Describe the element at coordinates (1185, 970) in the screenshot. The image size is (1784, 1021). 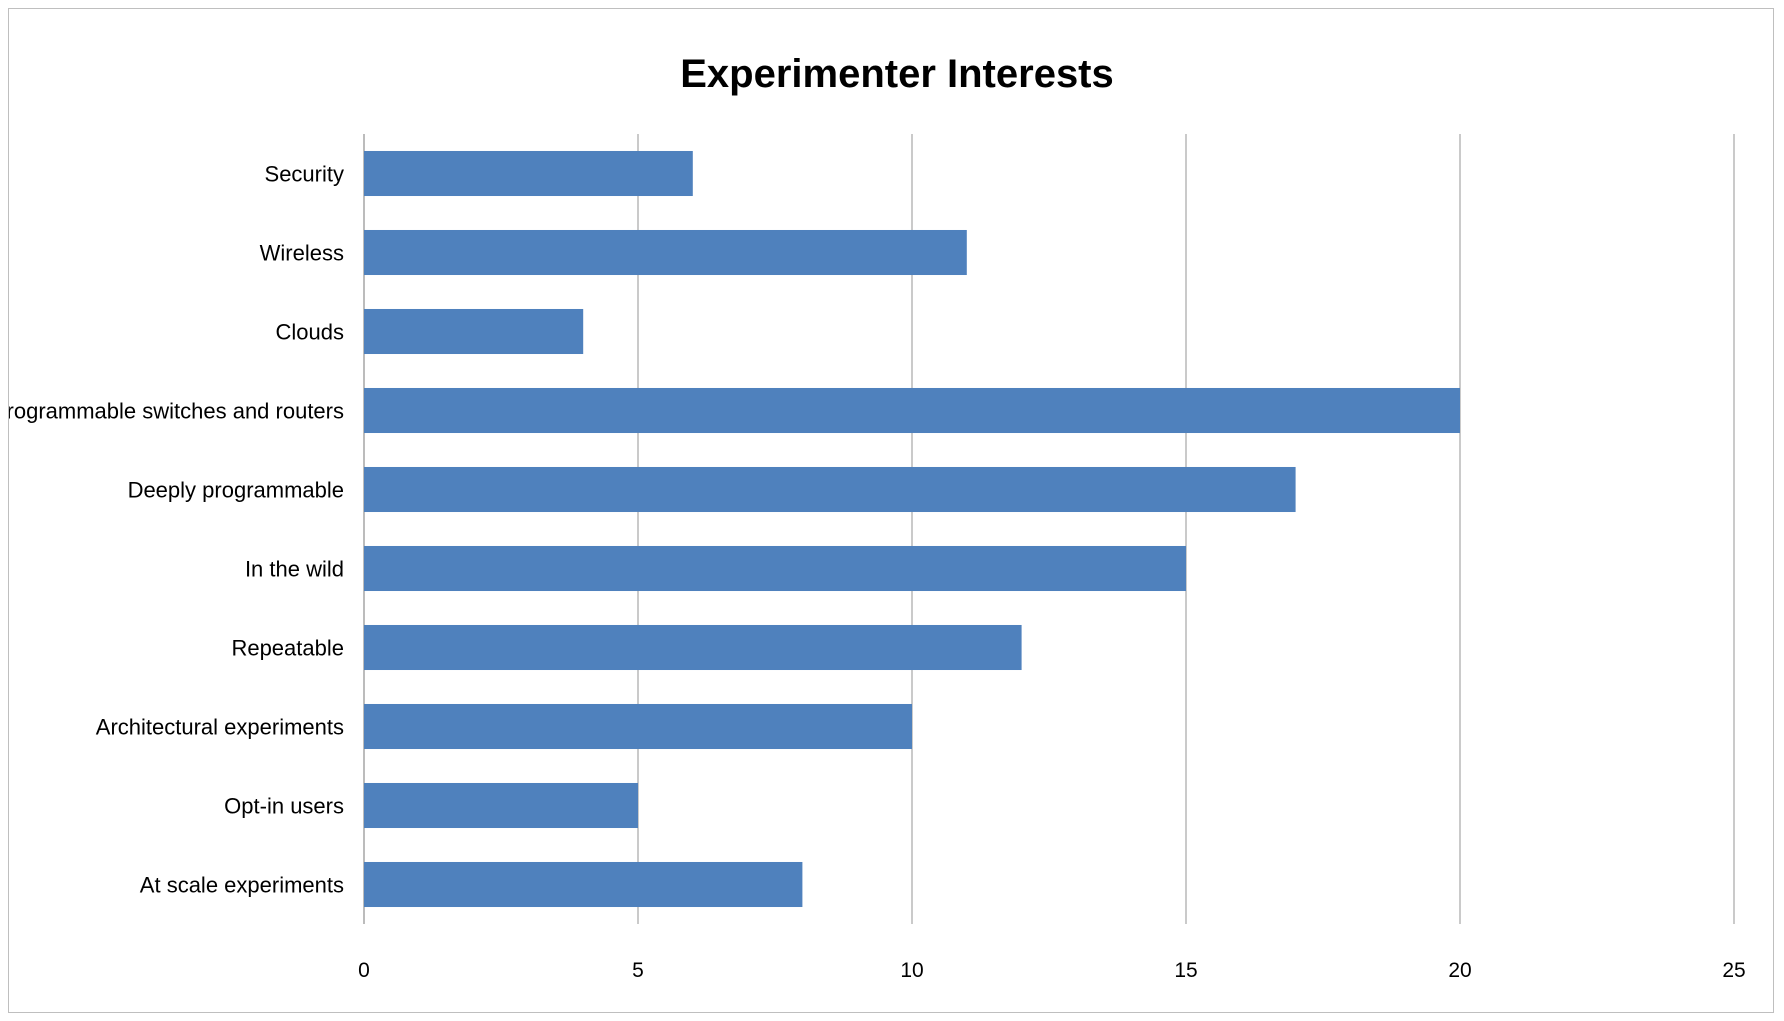
I see `x-tick-label: 15` at that location.